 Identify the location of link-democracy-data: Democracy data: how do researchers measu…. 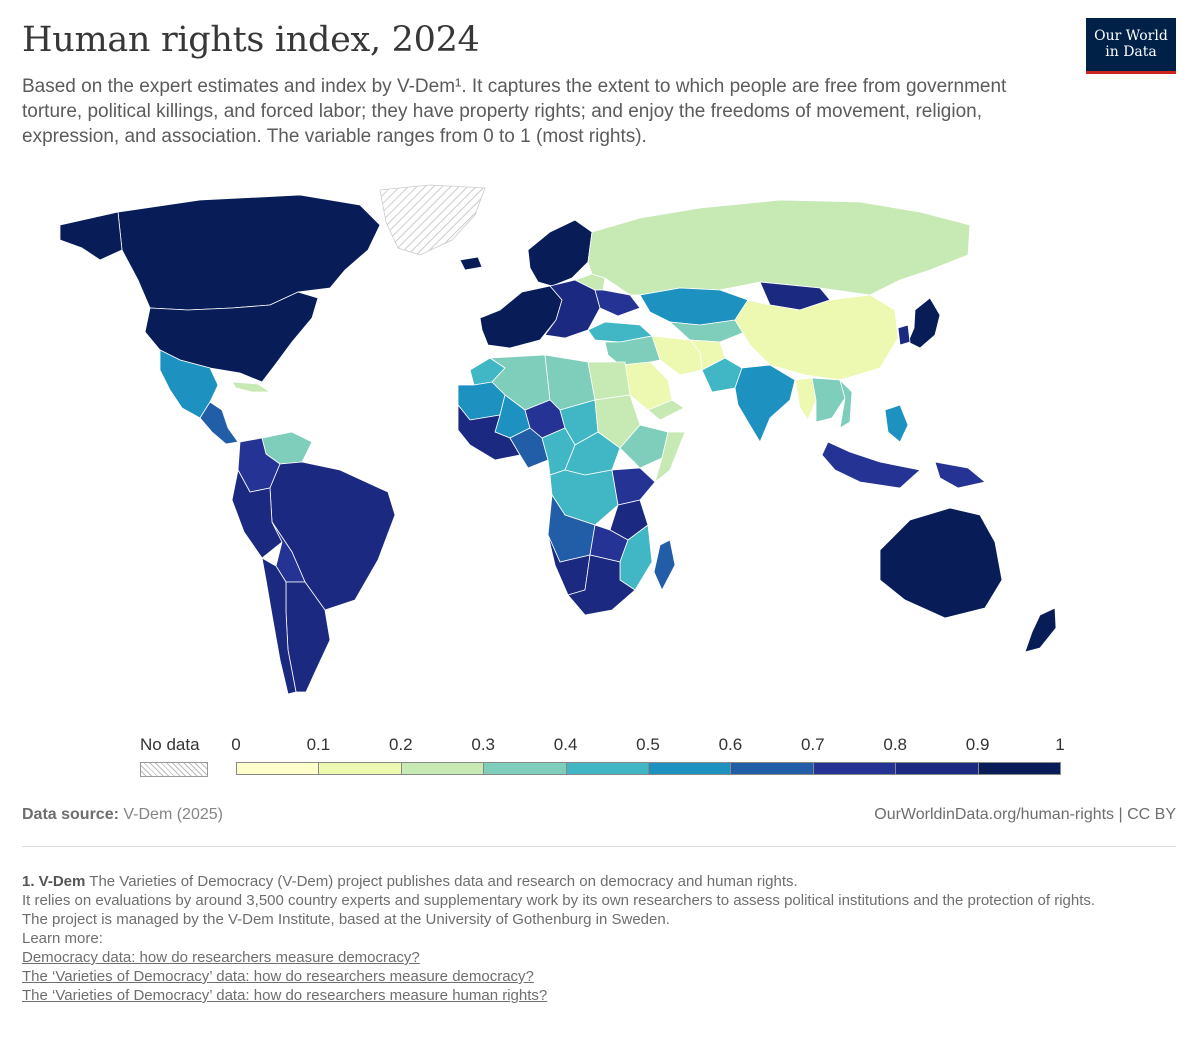
(221, 957).